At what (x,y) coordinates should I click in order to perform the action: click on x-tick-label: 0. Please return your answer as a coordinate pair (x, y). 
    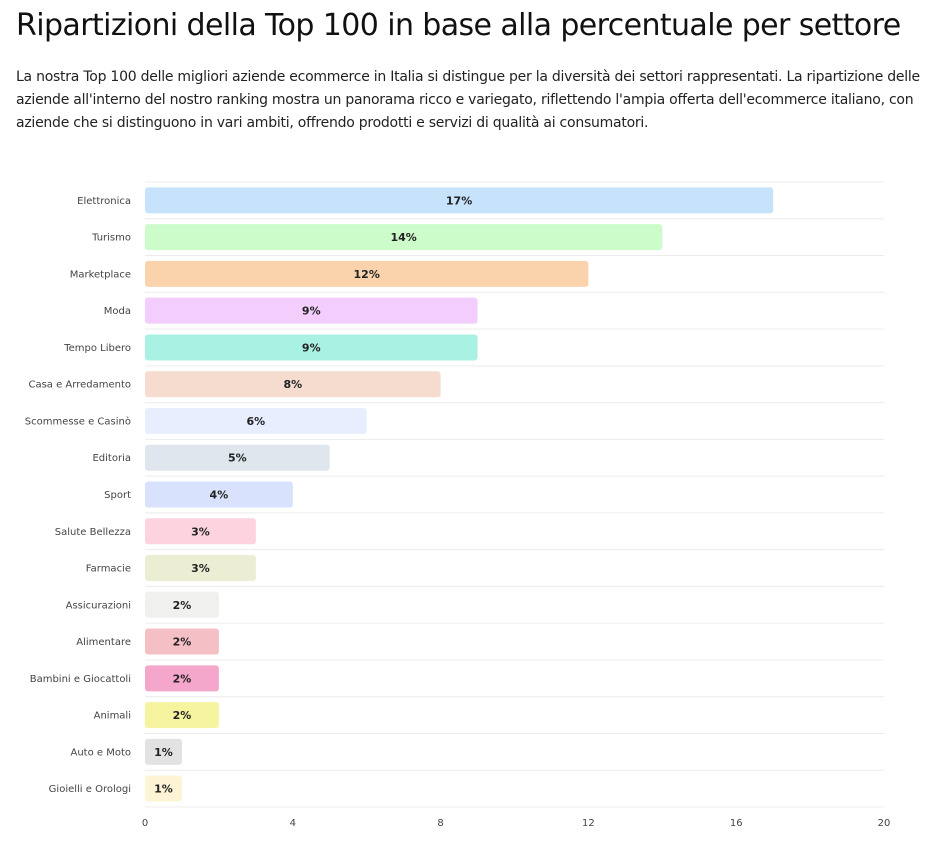
    Looking at the image, I should click on (145, 823).